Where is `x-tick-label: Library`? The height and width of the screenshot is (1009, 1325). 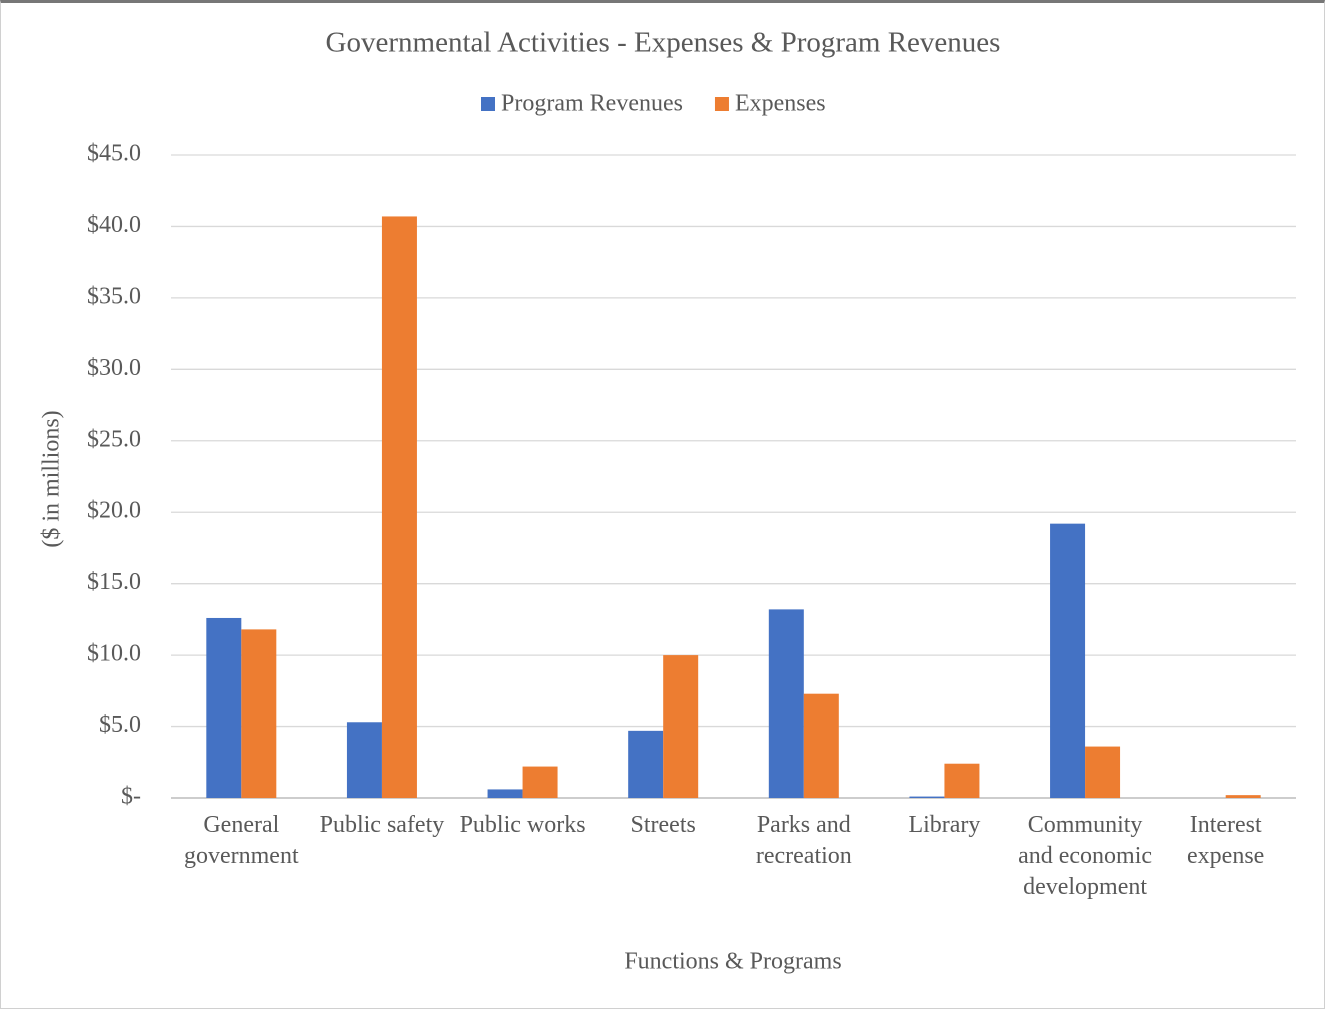
x-tick-label: Library is located at coordinates (944, 825).